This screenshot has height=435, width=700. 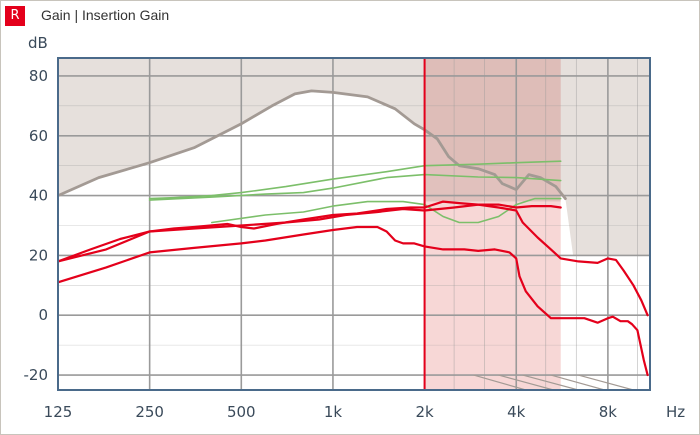 What do you see at coordinates (492, 130) in the screenshot?
I see `highlight-band-upper` at bounding box center [492, 130].